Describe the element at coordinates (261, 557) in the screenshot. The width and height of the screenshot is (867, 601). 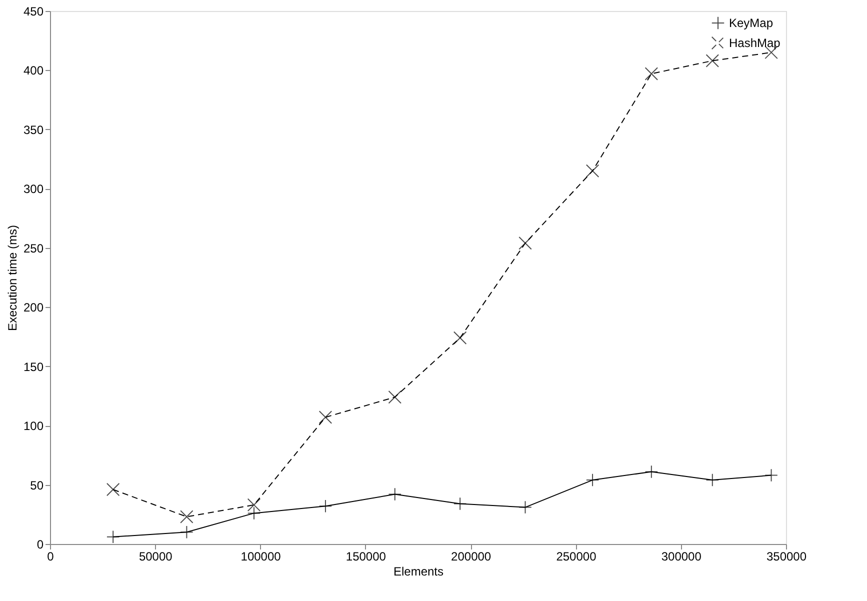
I see `x-tick-label: 100000` at that location.